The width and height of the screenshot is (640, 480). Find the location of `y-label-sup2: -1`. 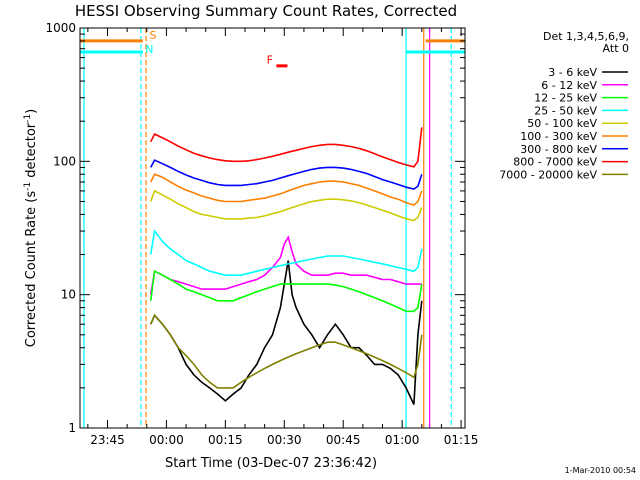

y-label-sup2: -1 is located at coordinates (28, 118).